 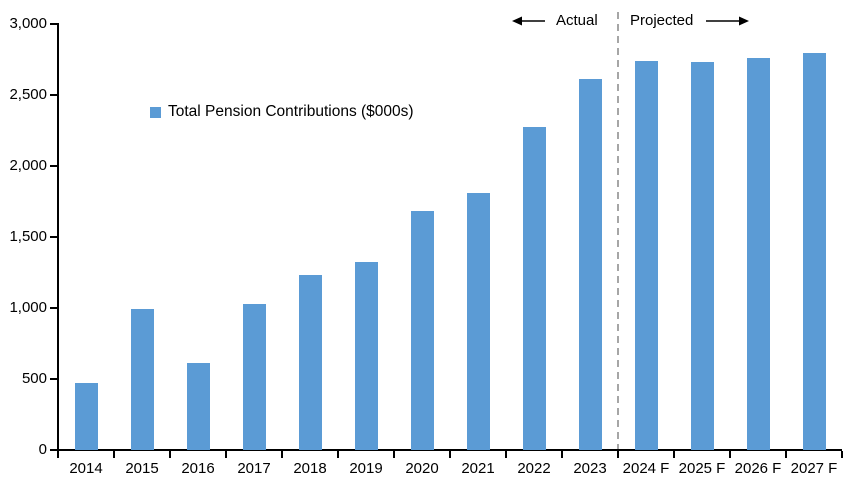 I want to click on x-axis-line, so click(x=446, y=450).